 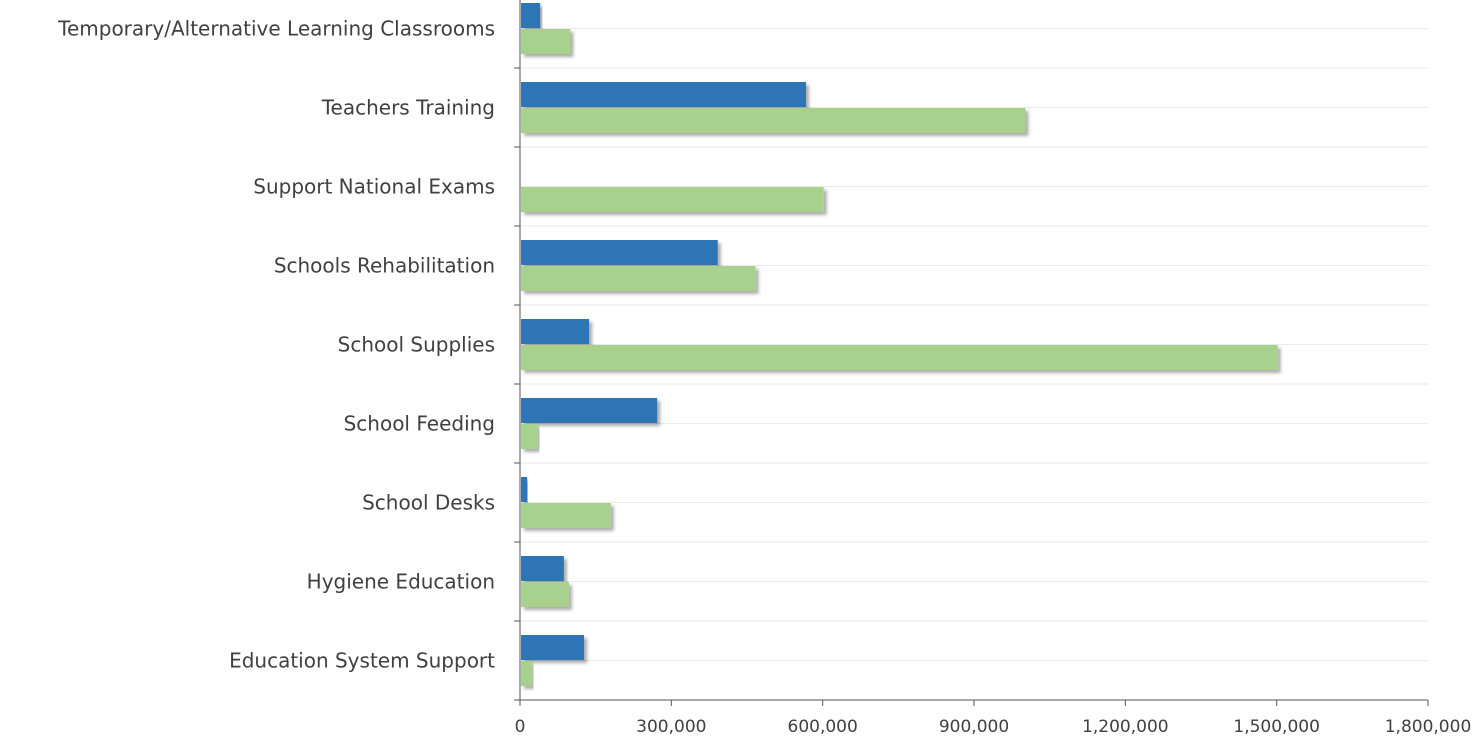 I want to click on x-tick-label-2: 600,000, so click(x=823, y=727).